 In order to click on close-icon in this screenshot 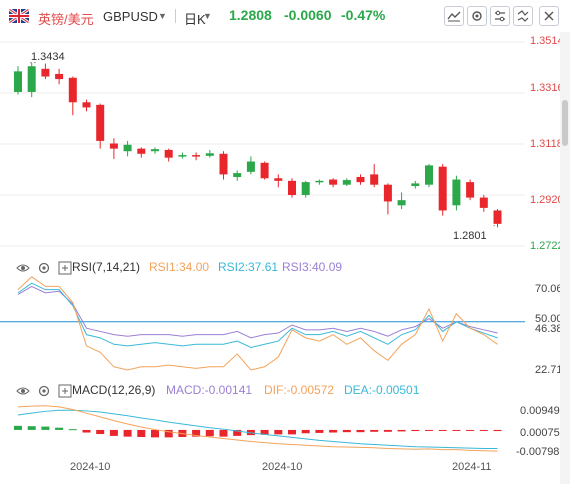, I will do `click(549, 16)`.